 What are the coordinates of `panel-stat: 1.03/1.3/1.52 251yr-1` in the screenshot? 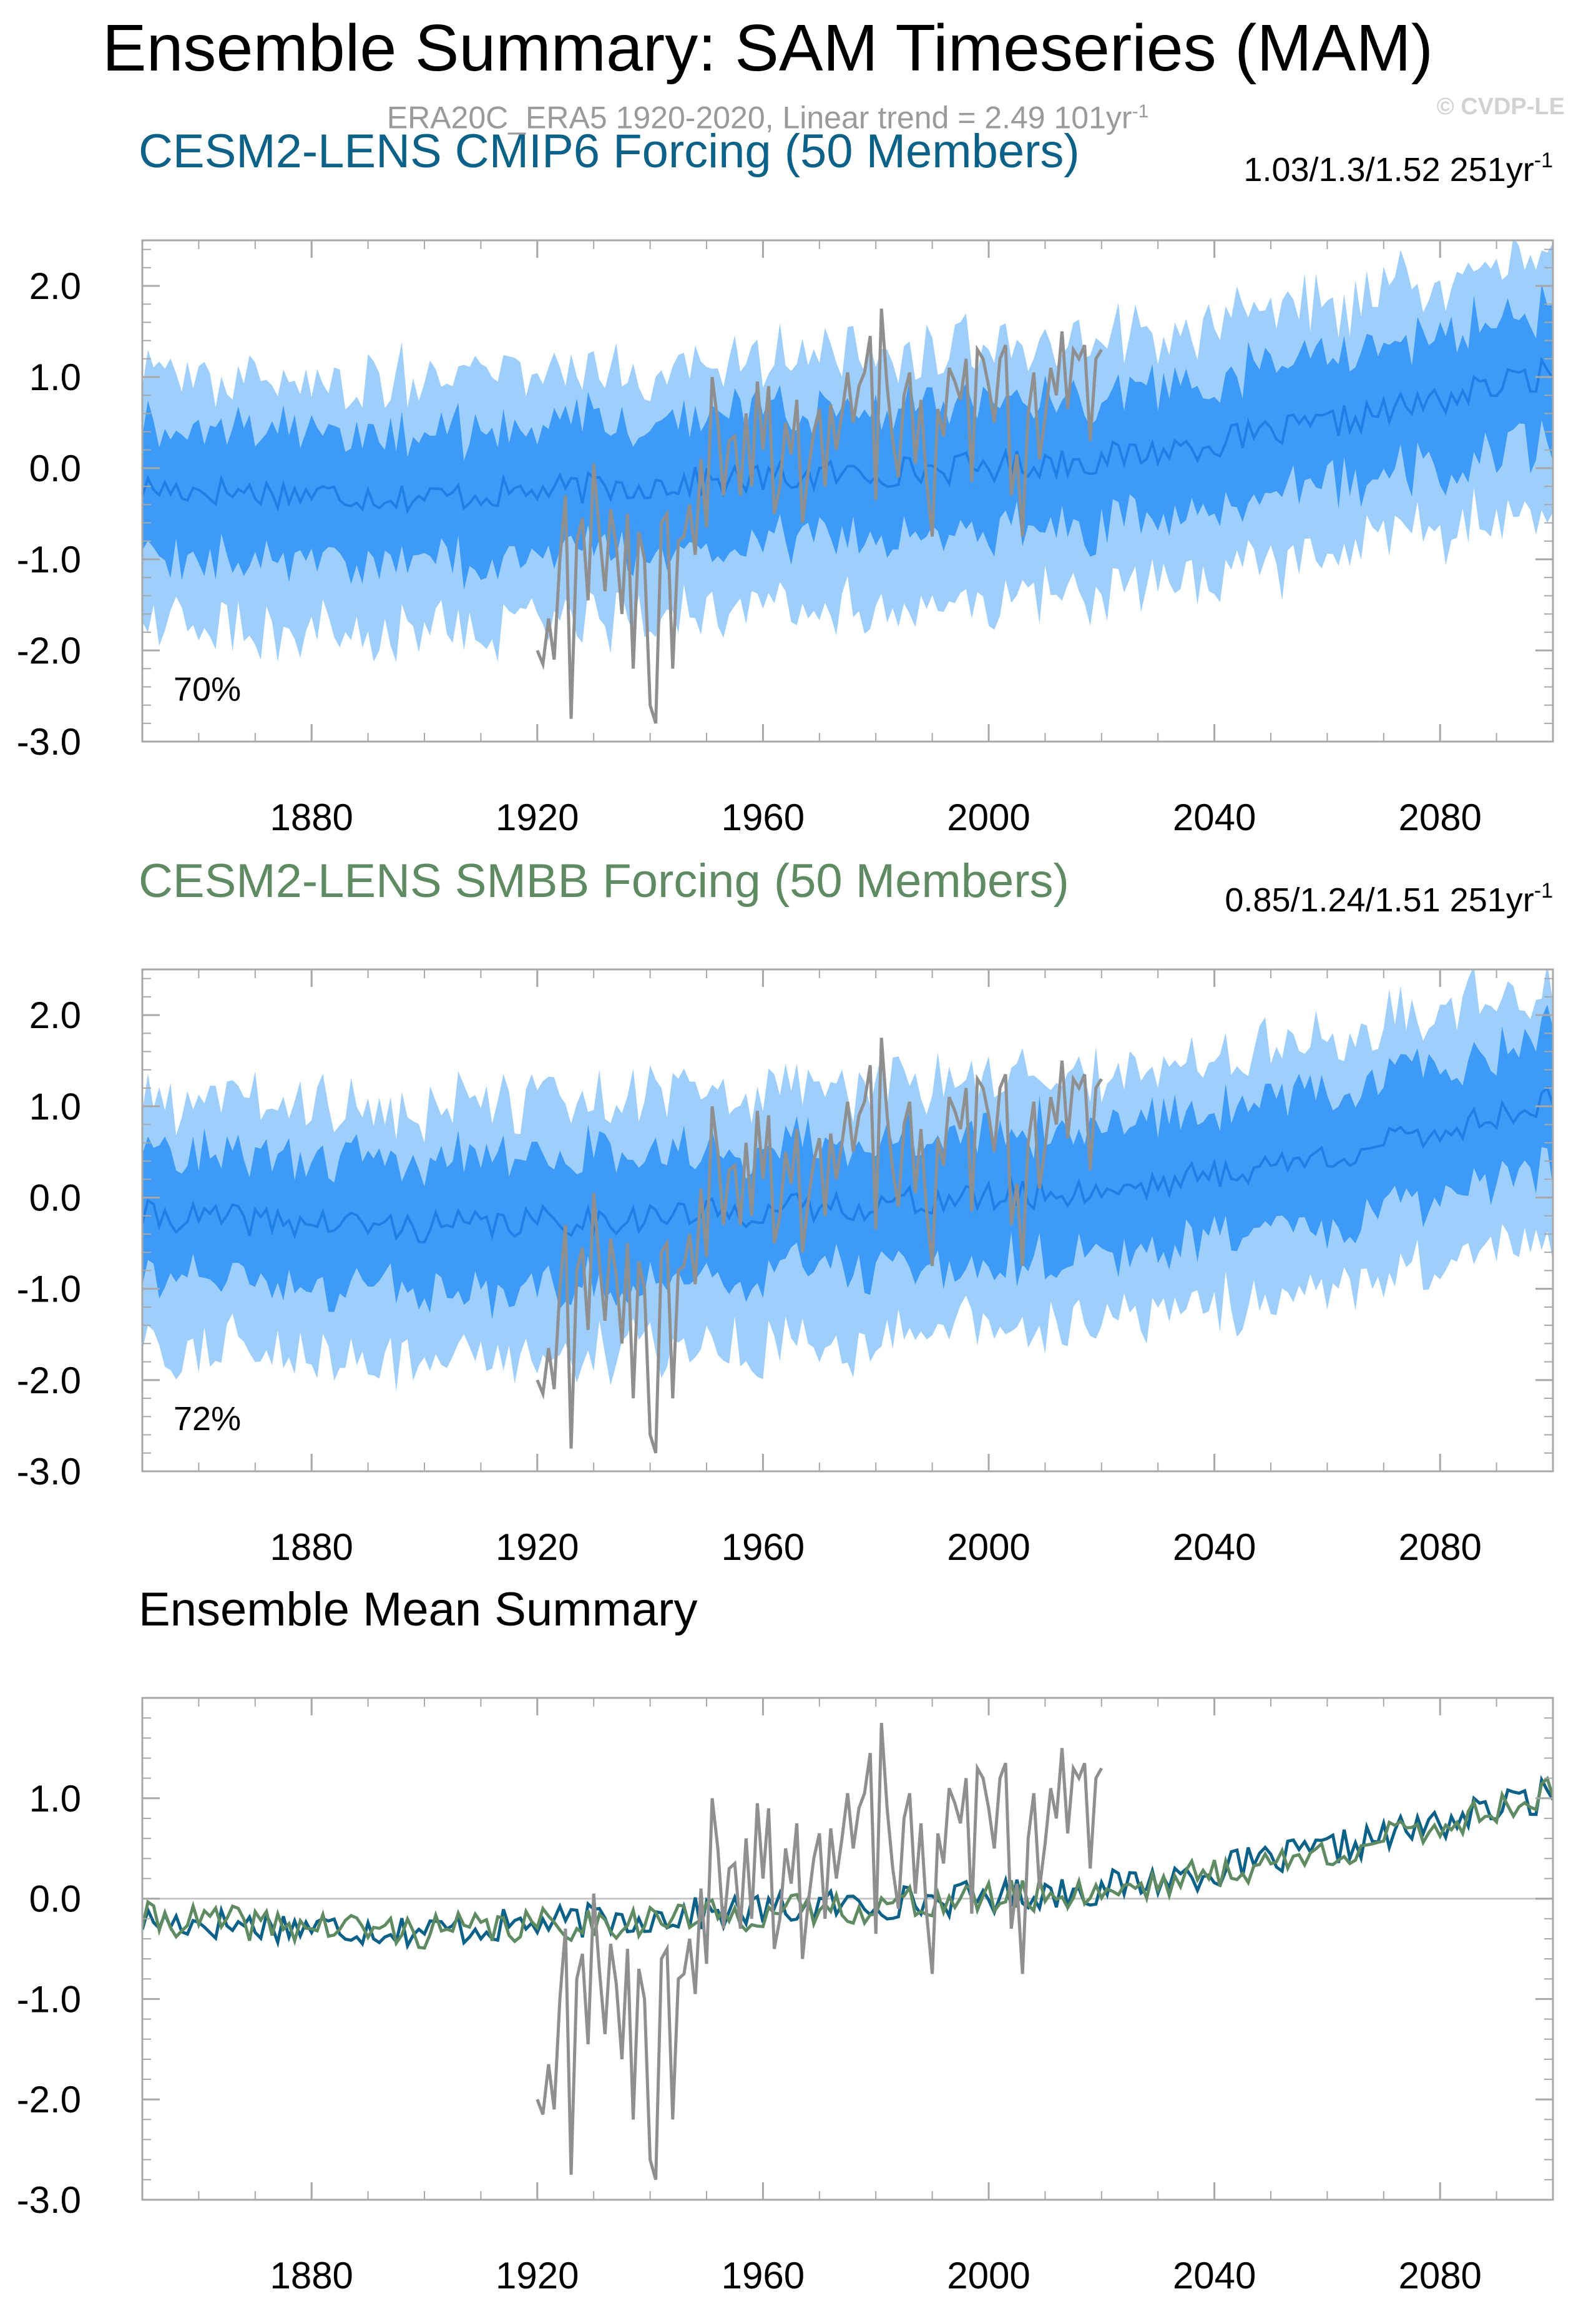 It's located at (1398, 169).